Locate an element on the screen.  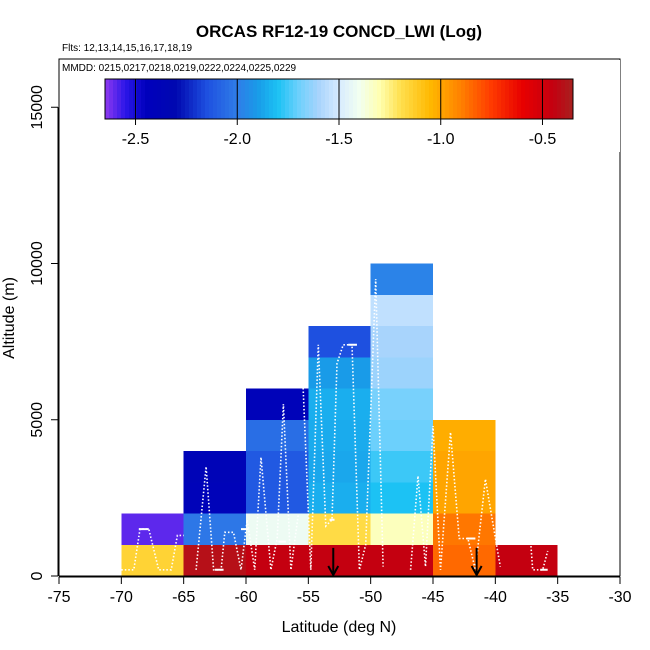
colorbar-tick-label: -0.5 is located at coordinates (543, 139).